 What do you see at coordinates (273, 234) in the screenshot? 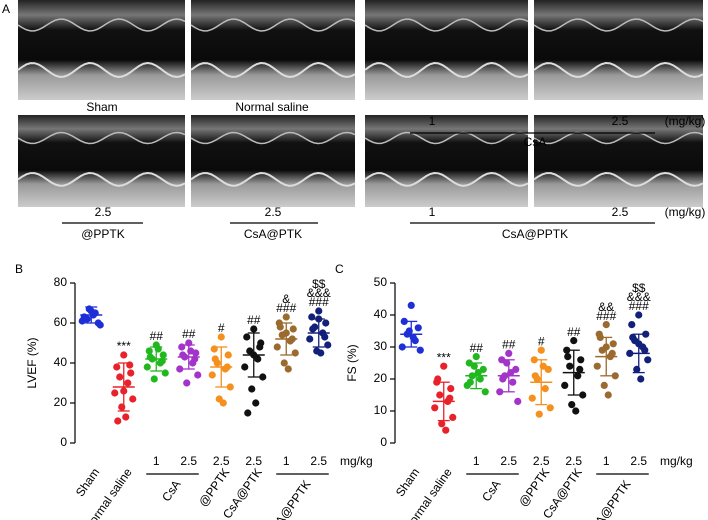
I see `image-label: CsA@PTK` at bounding box center [273, 234].